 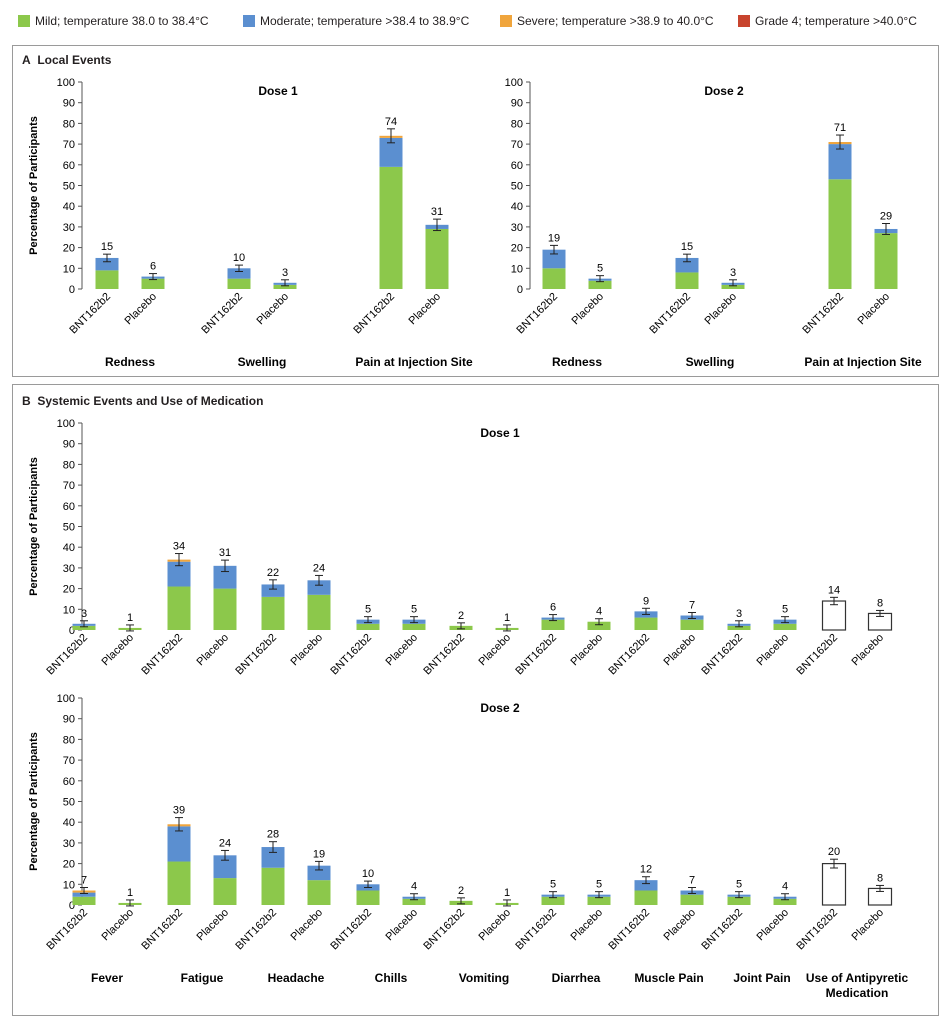 What do you see at coordinates (69, 465) in the screenshot?
I see `chart3-ytick-label: 80` at bounding box center [69, 465].